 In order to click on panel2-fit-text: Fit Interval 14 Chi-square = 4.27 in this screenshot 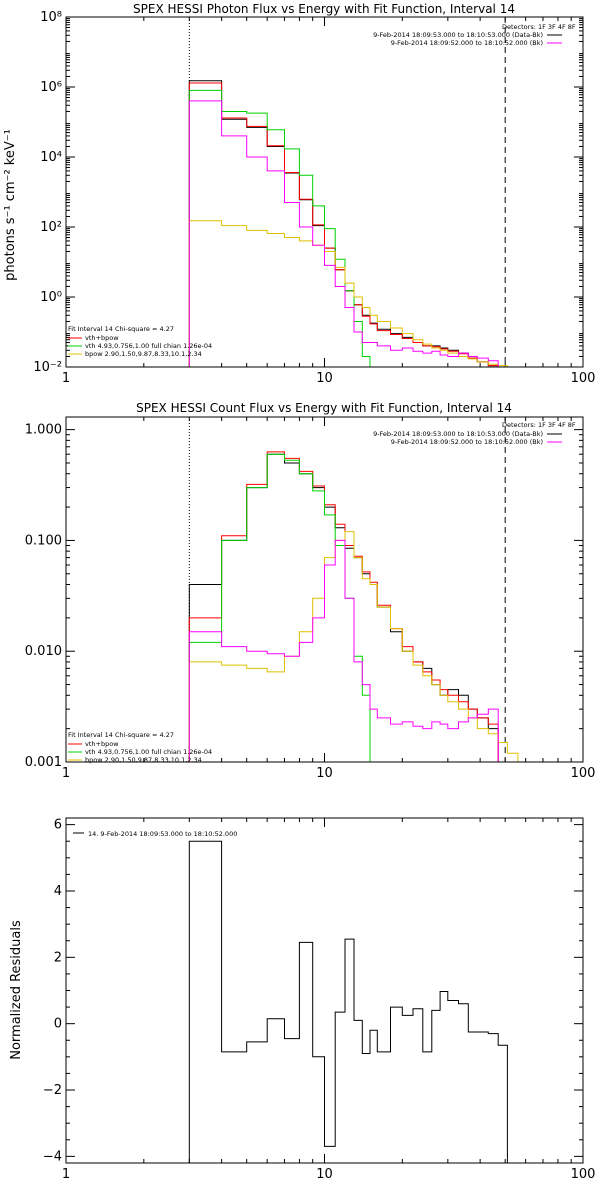, I will do `click(121, 735)`.